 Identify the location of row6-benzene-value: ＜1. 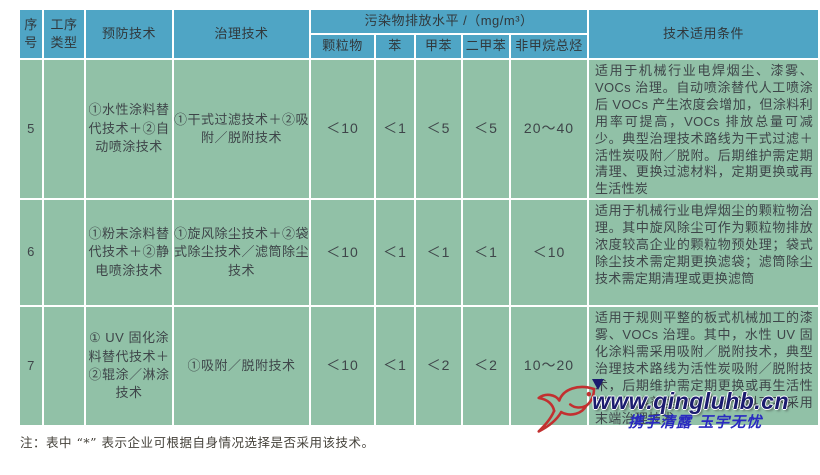
(395, 252).